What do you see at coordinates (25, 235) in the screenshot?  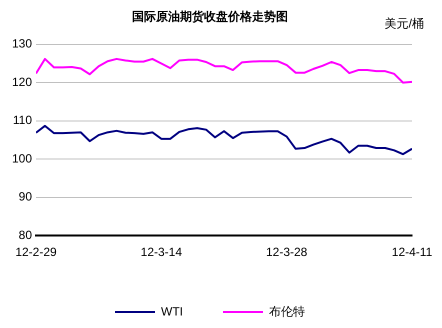 I see `y-tick-label: 80` at bounding box center [25, 235].